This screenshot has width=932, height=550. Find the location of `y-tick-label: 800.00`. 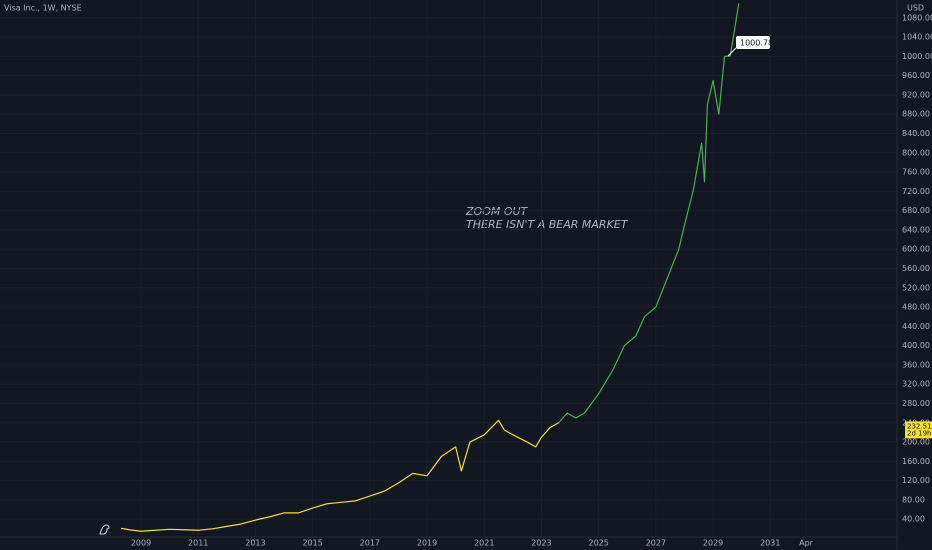

y-tick-label: 800.00 is located at coordinates (916, 152).